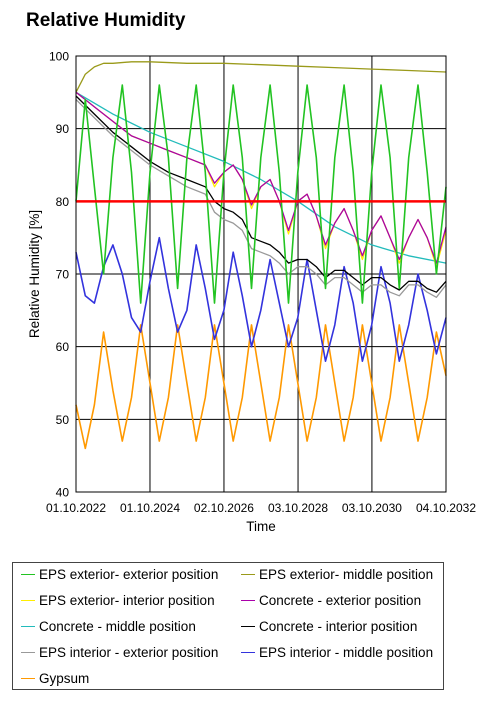  I want to click on y-tick-label: 100, so click(59, 57).